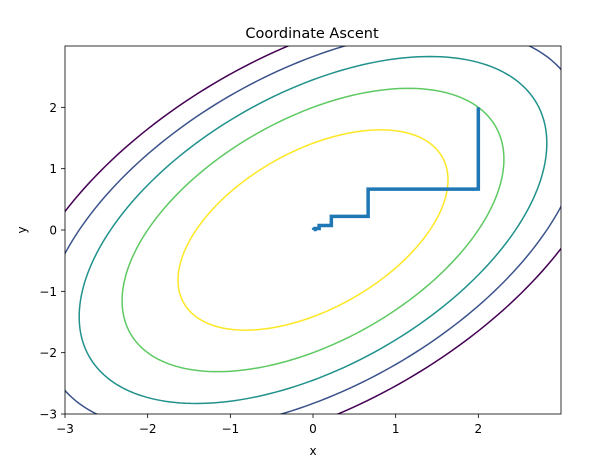  I want to click on y-tick-label: 2, so click(53, 108).